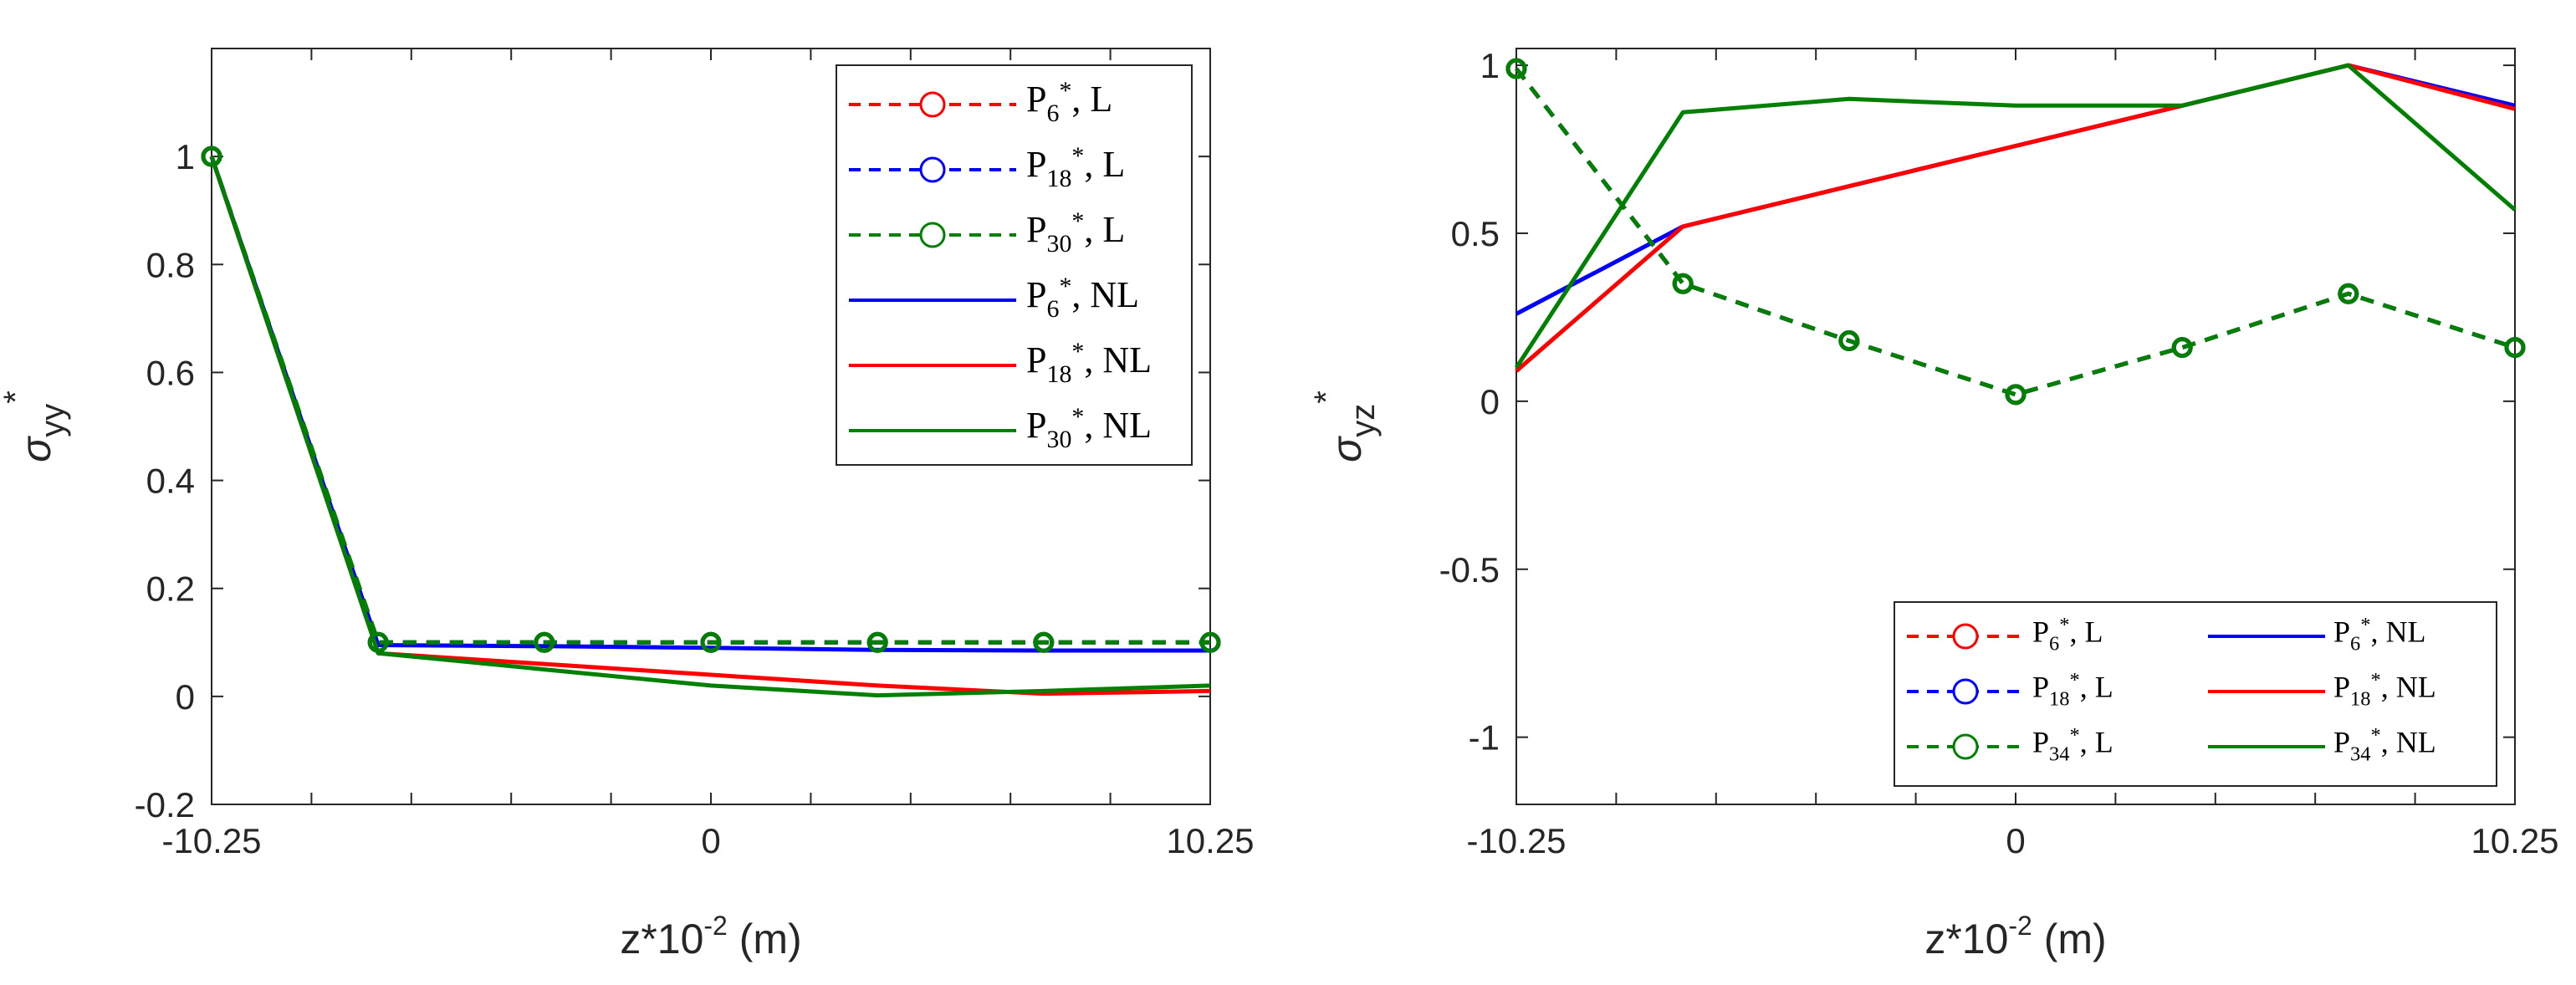  What do you see at coordinates (2384, 744) in the screenshot?
I see `legend-label: P34*, NL` at bounding box center [2384, 744].